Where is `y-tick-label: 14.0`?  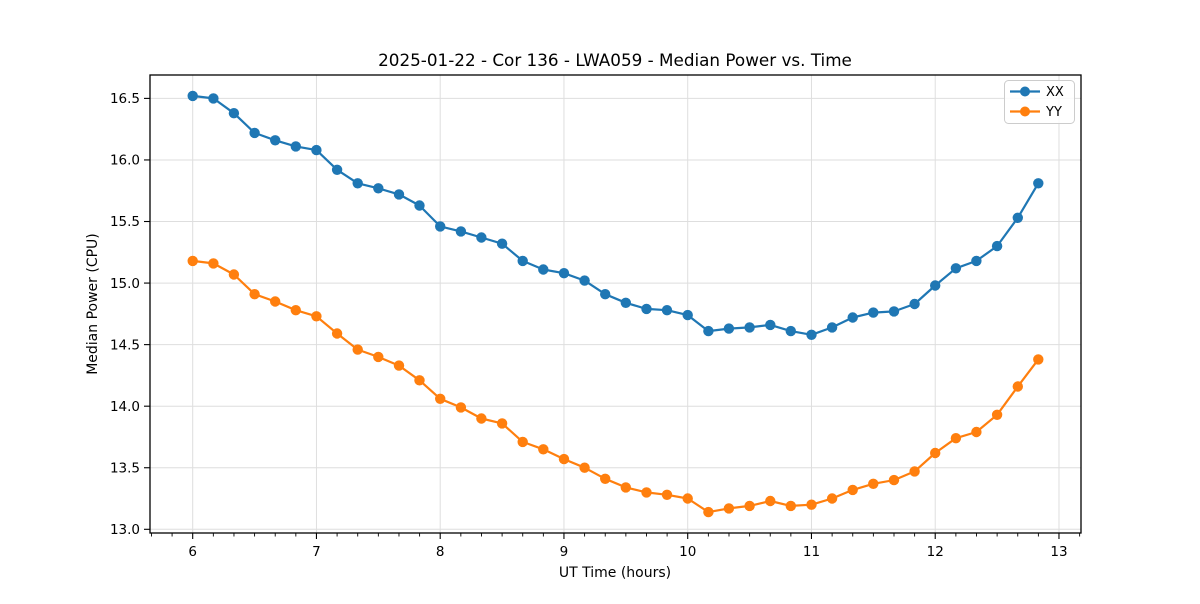 y-tick-label: 14.0 is located at coordinates (125, 407).